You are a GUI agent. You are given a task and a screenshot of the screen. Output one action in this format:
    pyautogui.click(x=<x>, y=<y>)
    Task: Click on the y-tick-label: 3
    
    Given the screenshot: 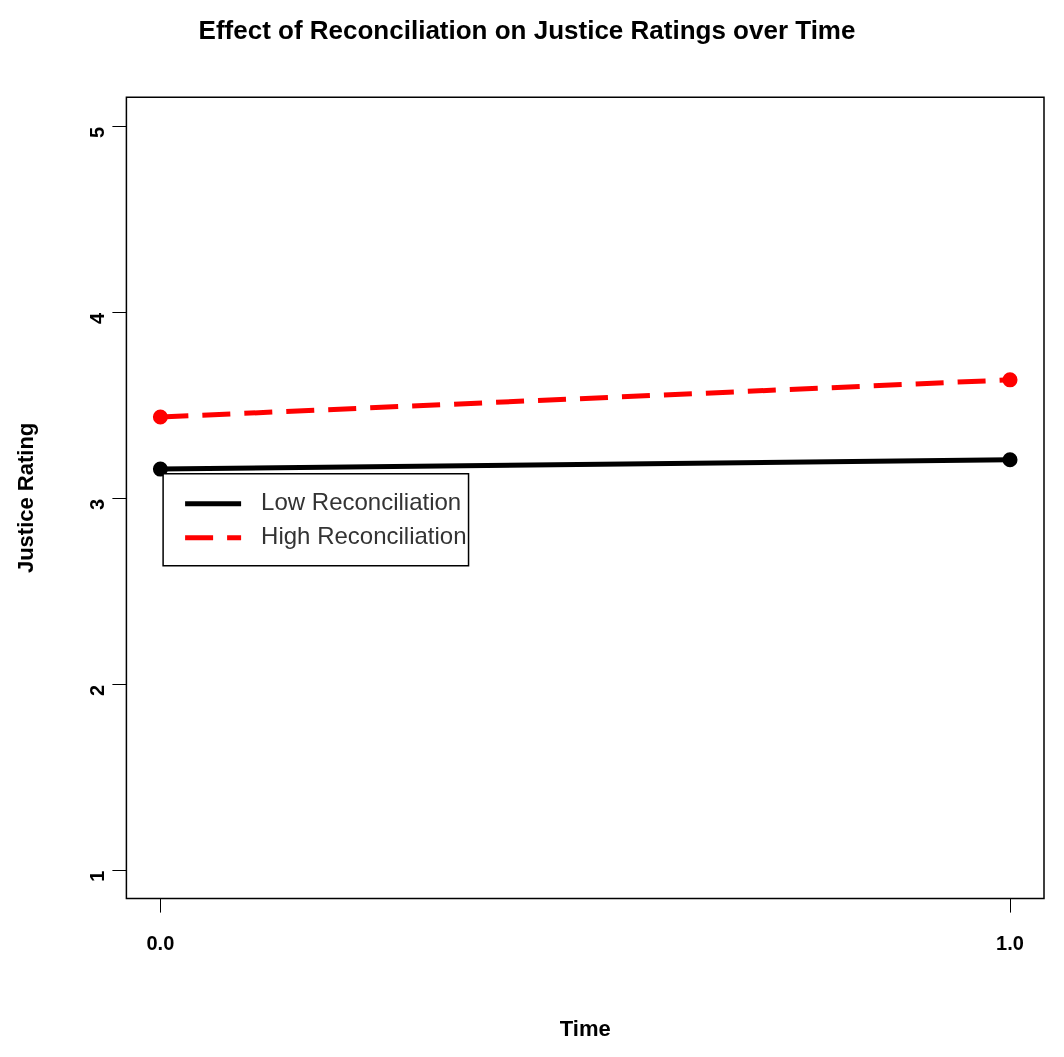 What is the action you would take?
    pyautogui.click(x=96, y=504)
    